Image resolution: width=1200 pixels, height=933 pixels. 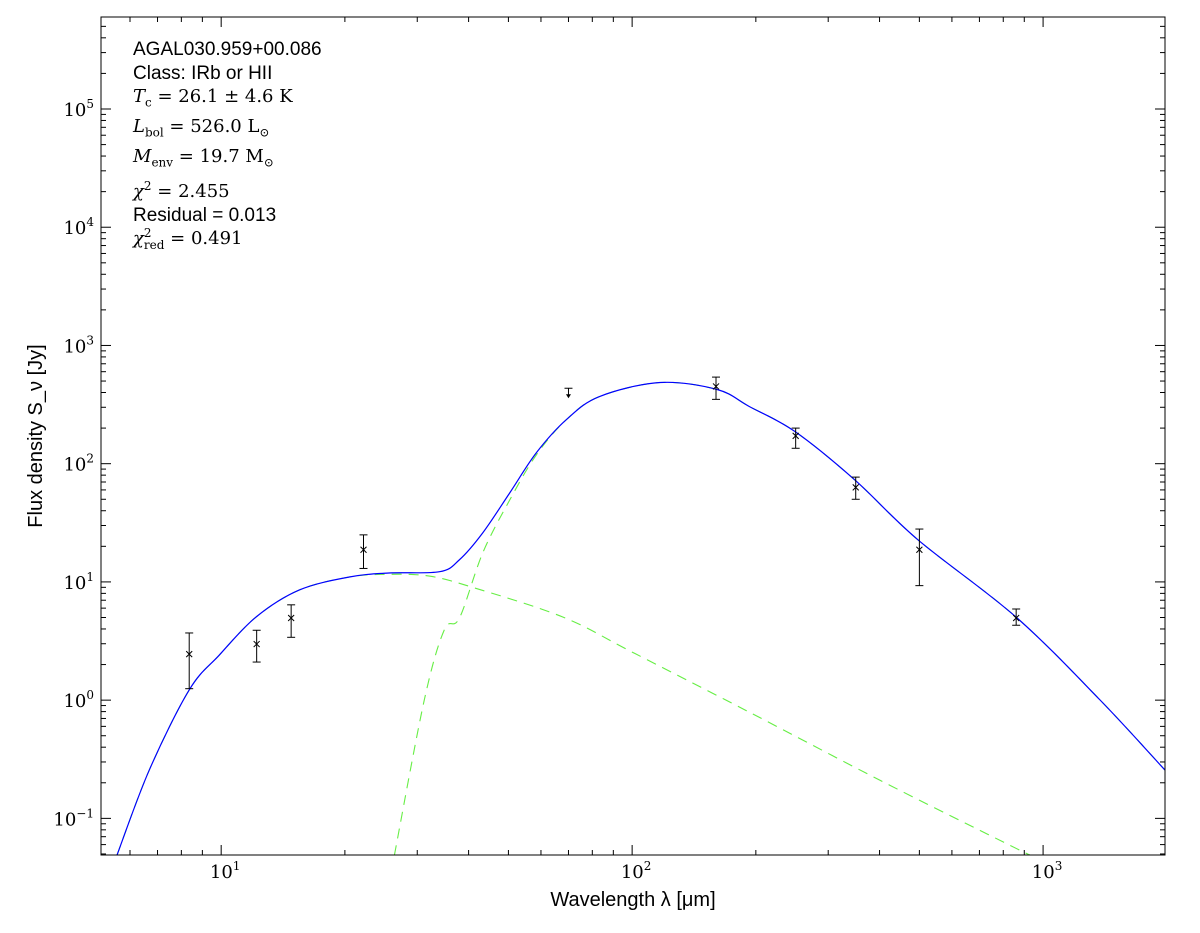 I want to click on annotation-line: Tc = 26.1 ± 4.6 K, so click(x=213, y=98).